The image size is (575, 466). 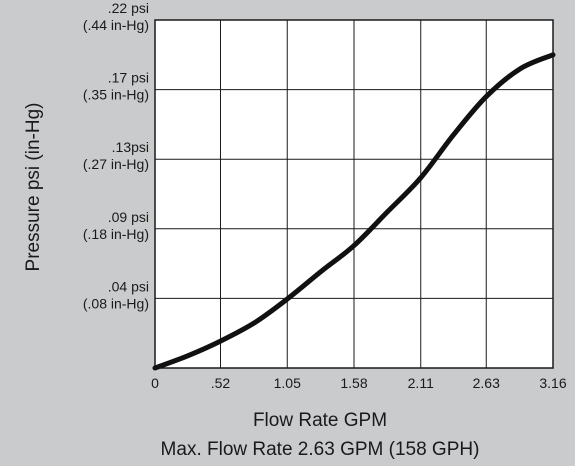 I want to click on y-tick-label-inhg: (.44 in-Hg), so click(x=116, y=25).